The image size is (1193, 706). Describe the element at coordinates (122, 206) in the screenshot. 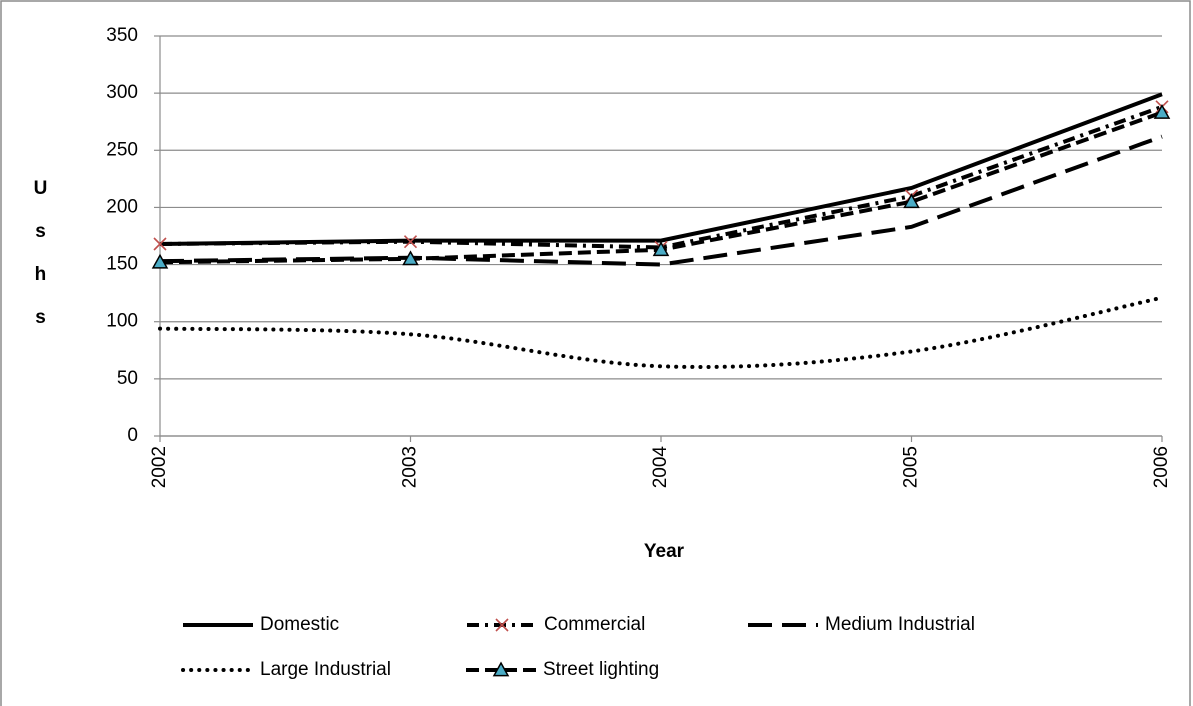

I see `y-tick-label: 200` at that location.